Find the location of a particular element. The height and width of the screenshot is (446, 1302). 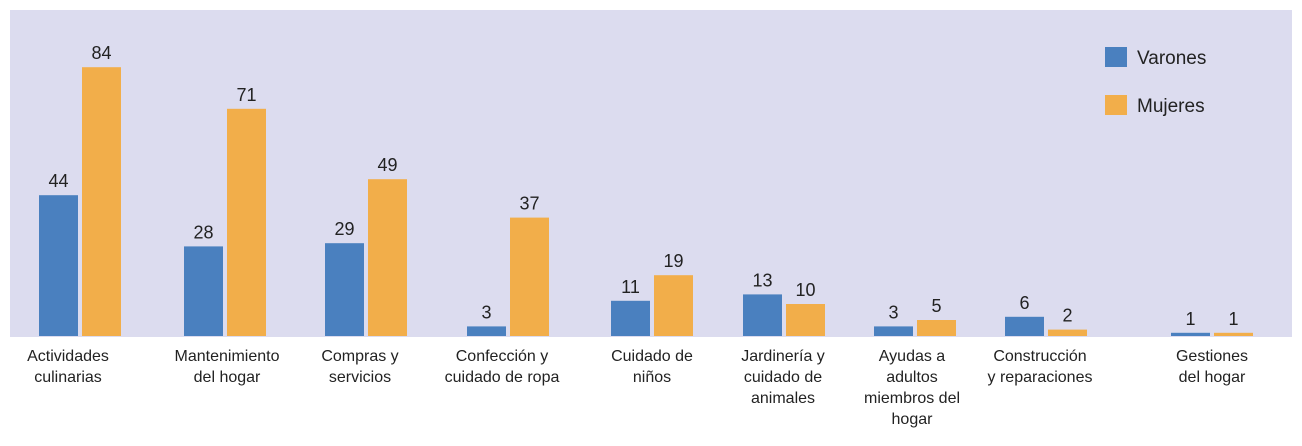

x-tick-label: Cuidado de niños is located at coordinates (652, 367).